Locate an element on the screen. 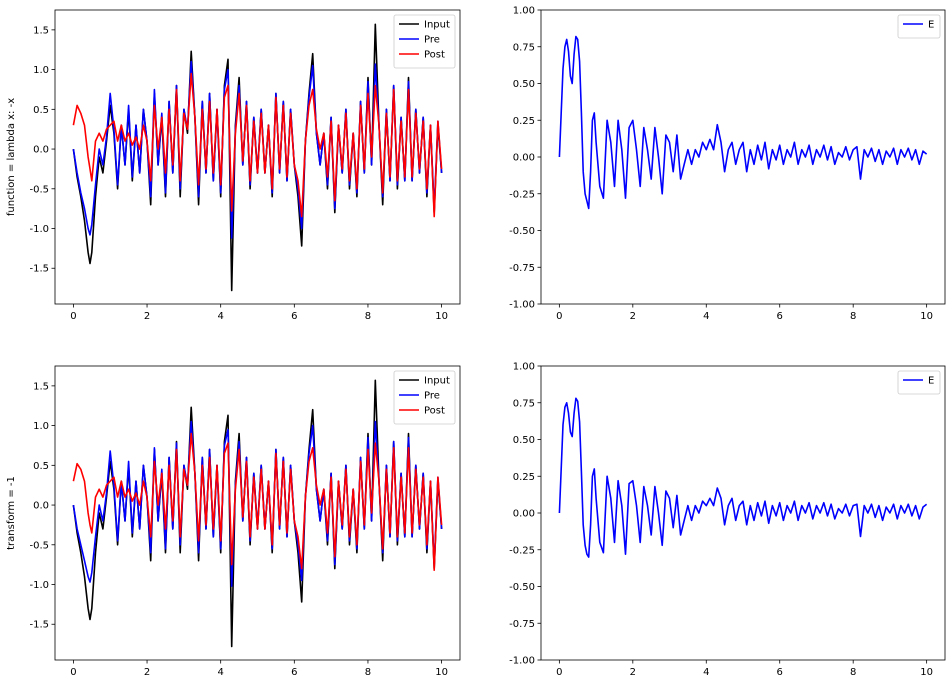 The width and height of the screenshot is (952, 687). plot2-xtick-label: 0 is located at coordinates (559, 316).